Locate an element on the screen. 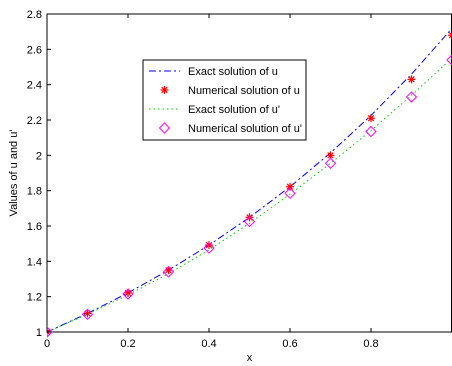 The width and height of the screenshot is (452, 366). legend-label: Exact solution of u is located at coordinates (233, 72).